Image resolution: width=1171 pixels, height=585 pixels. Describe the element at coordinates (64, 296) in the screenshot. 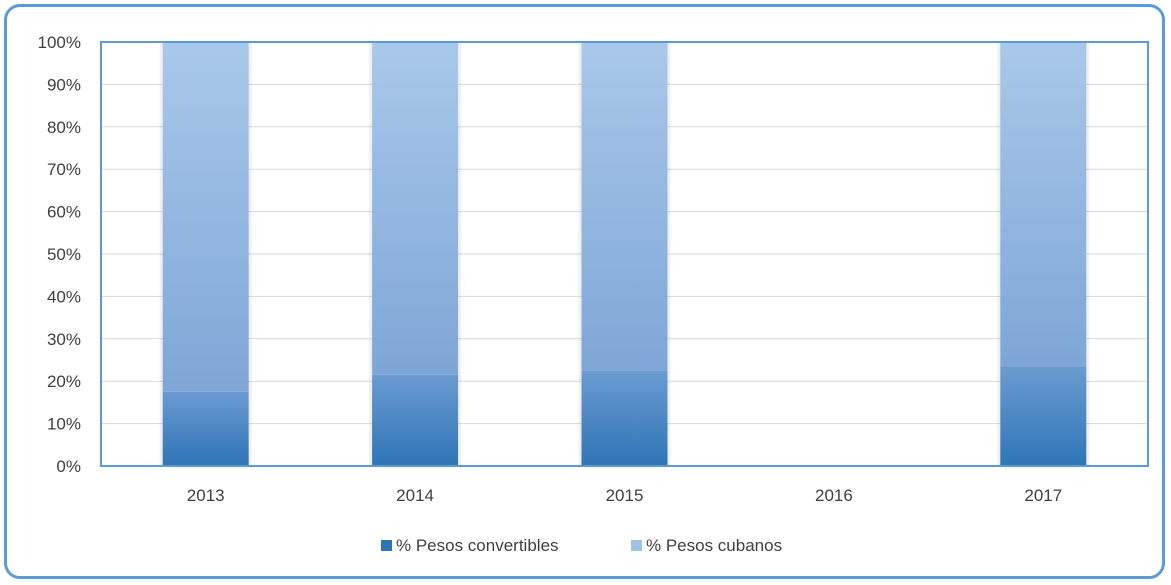

I see `y-tick-label: 40%` at that location.